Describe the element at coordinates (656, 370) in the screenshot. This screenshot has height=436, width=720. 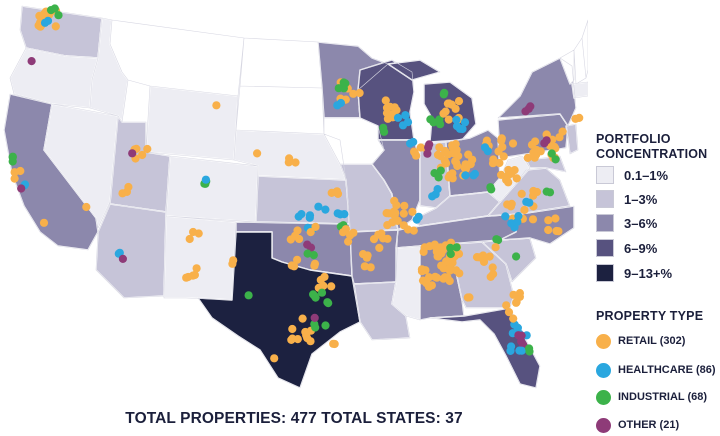
I see `property-type-healthcare: HEALTHCARE (86)` at that location.